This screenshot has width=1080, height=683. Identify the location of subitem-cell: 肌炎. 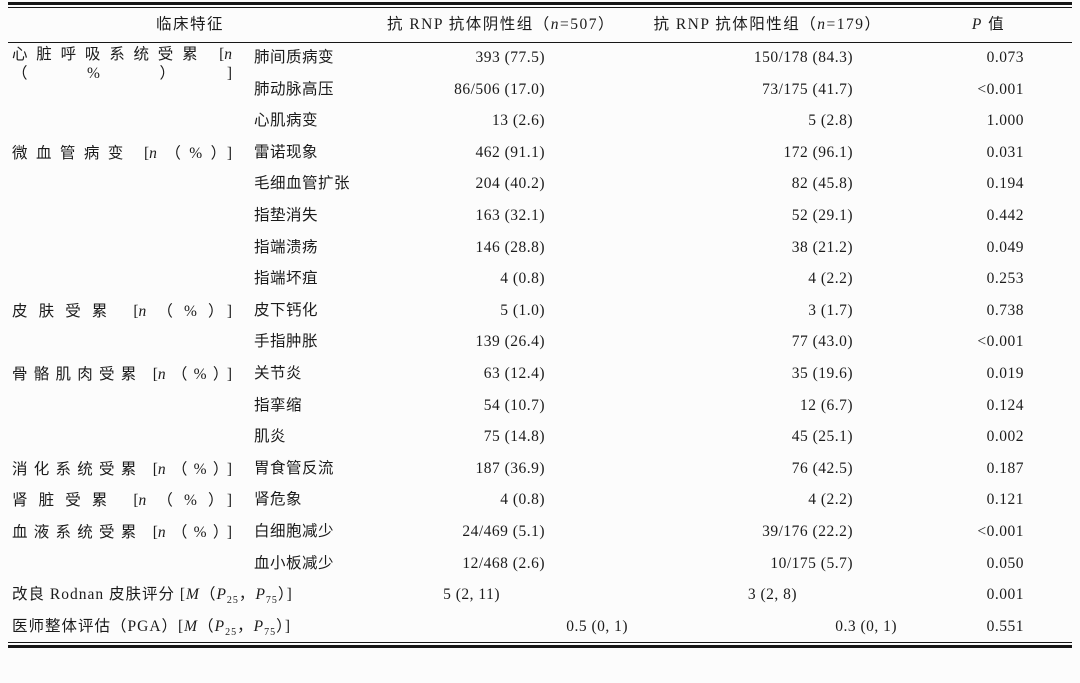
(270, 437).